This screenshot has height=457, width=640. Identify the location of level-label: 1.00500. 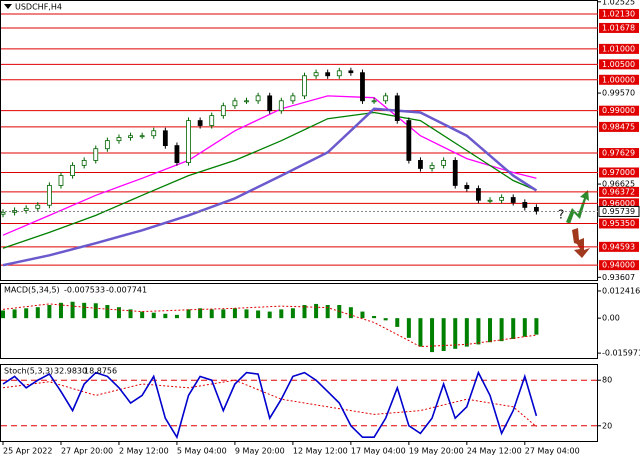
(618, 64).